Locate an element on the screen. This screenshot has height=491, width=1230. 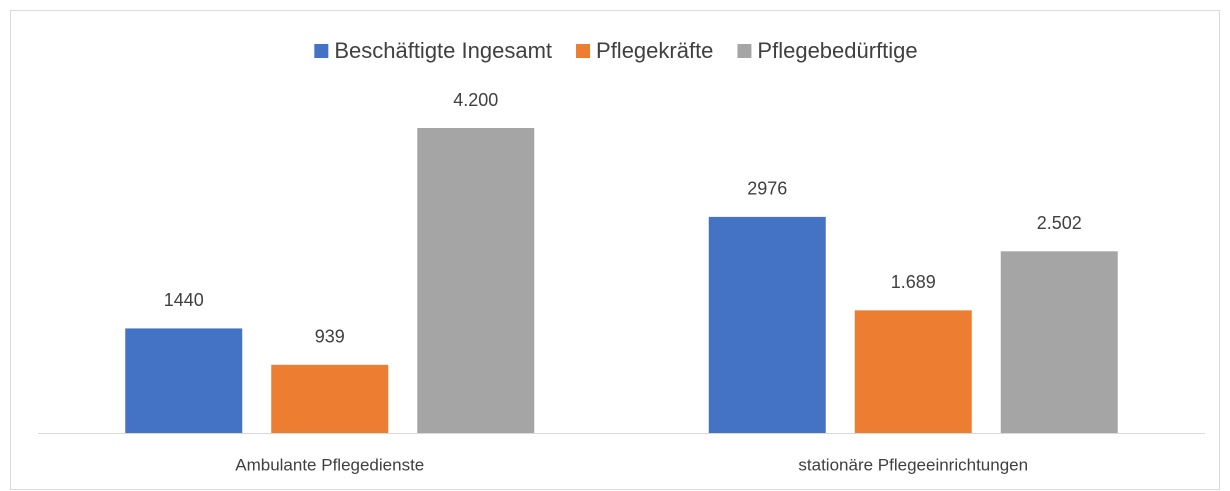
data-label: 4.200 is located at coordinates (475, 100).